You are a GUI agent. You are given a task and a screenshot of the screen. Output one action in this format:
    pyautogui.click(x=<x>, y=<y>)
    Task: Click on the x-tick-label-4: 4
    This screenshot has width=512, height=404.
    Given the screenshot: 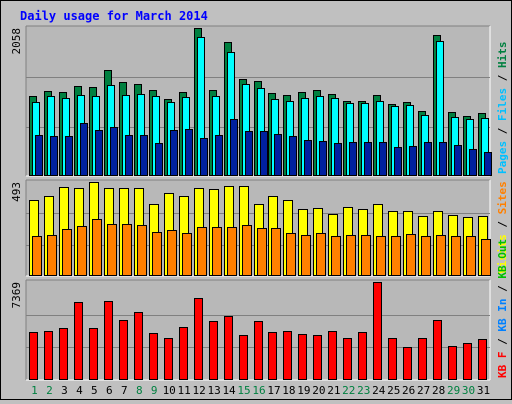 What is the action you would take?
    pyautogui.click(x=79, y=390)
    